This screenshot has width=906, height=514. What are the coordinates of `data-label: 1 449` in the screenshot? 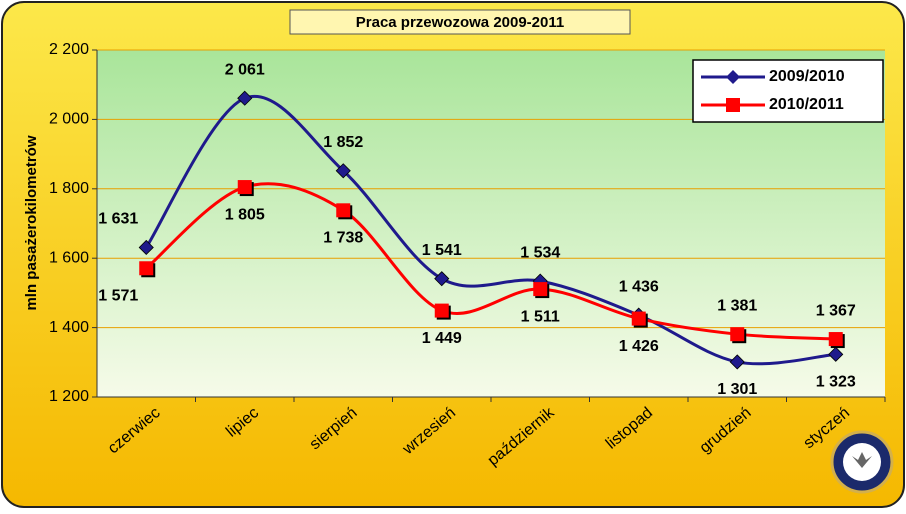 It's located at (442, 338).